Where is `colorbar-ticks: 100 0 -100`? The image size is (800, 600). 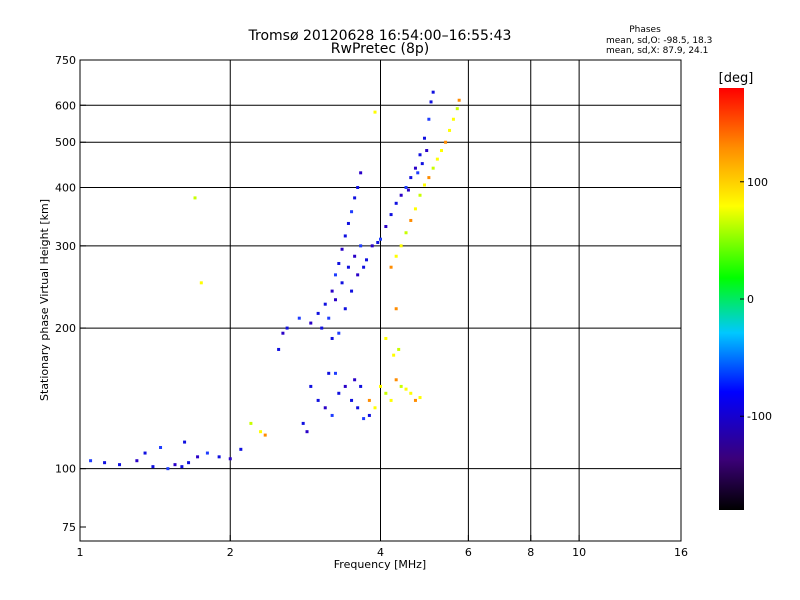
colorbar-ticks: 100 0 -100 is located at coordinates (756, 299).